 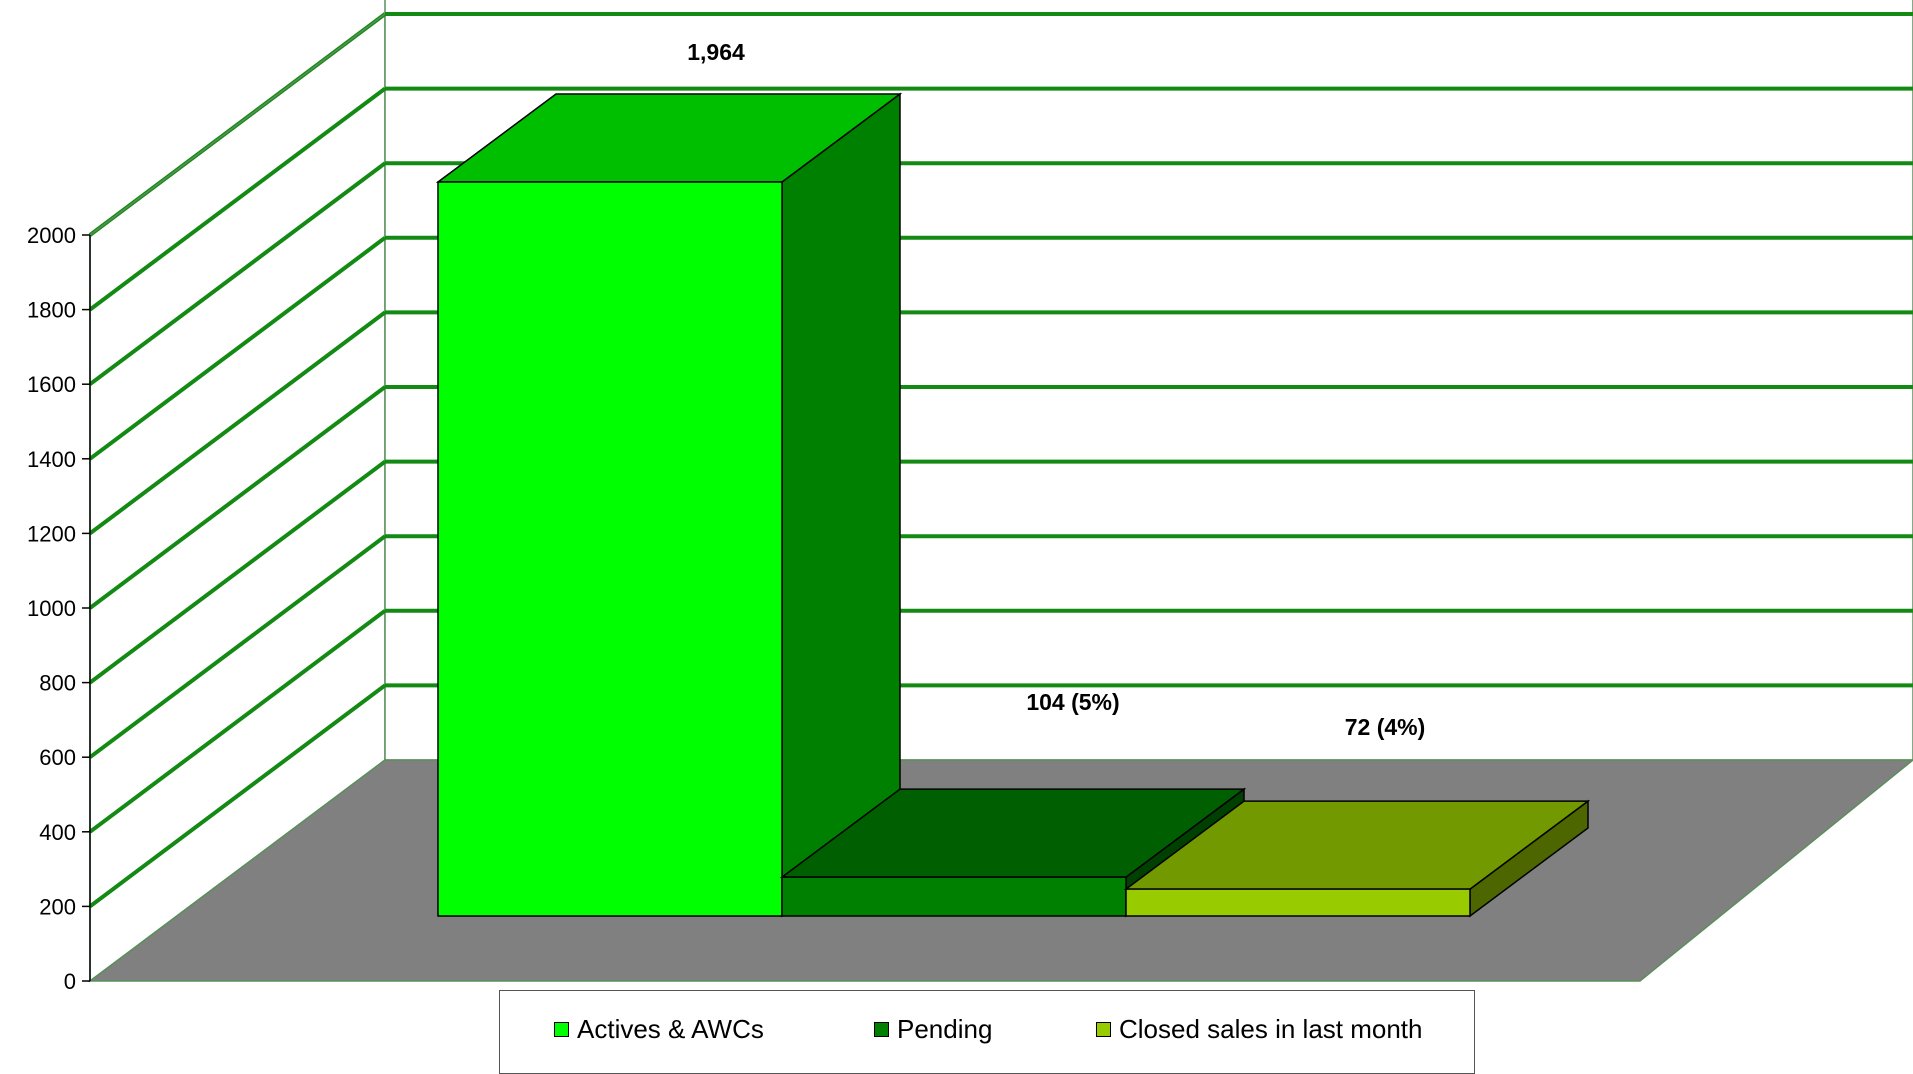 What do you see at coordinates (1357, 858) in the screenshot?
I see `bar-closed-sales` at bounding box center [1357, 858].